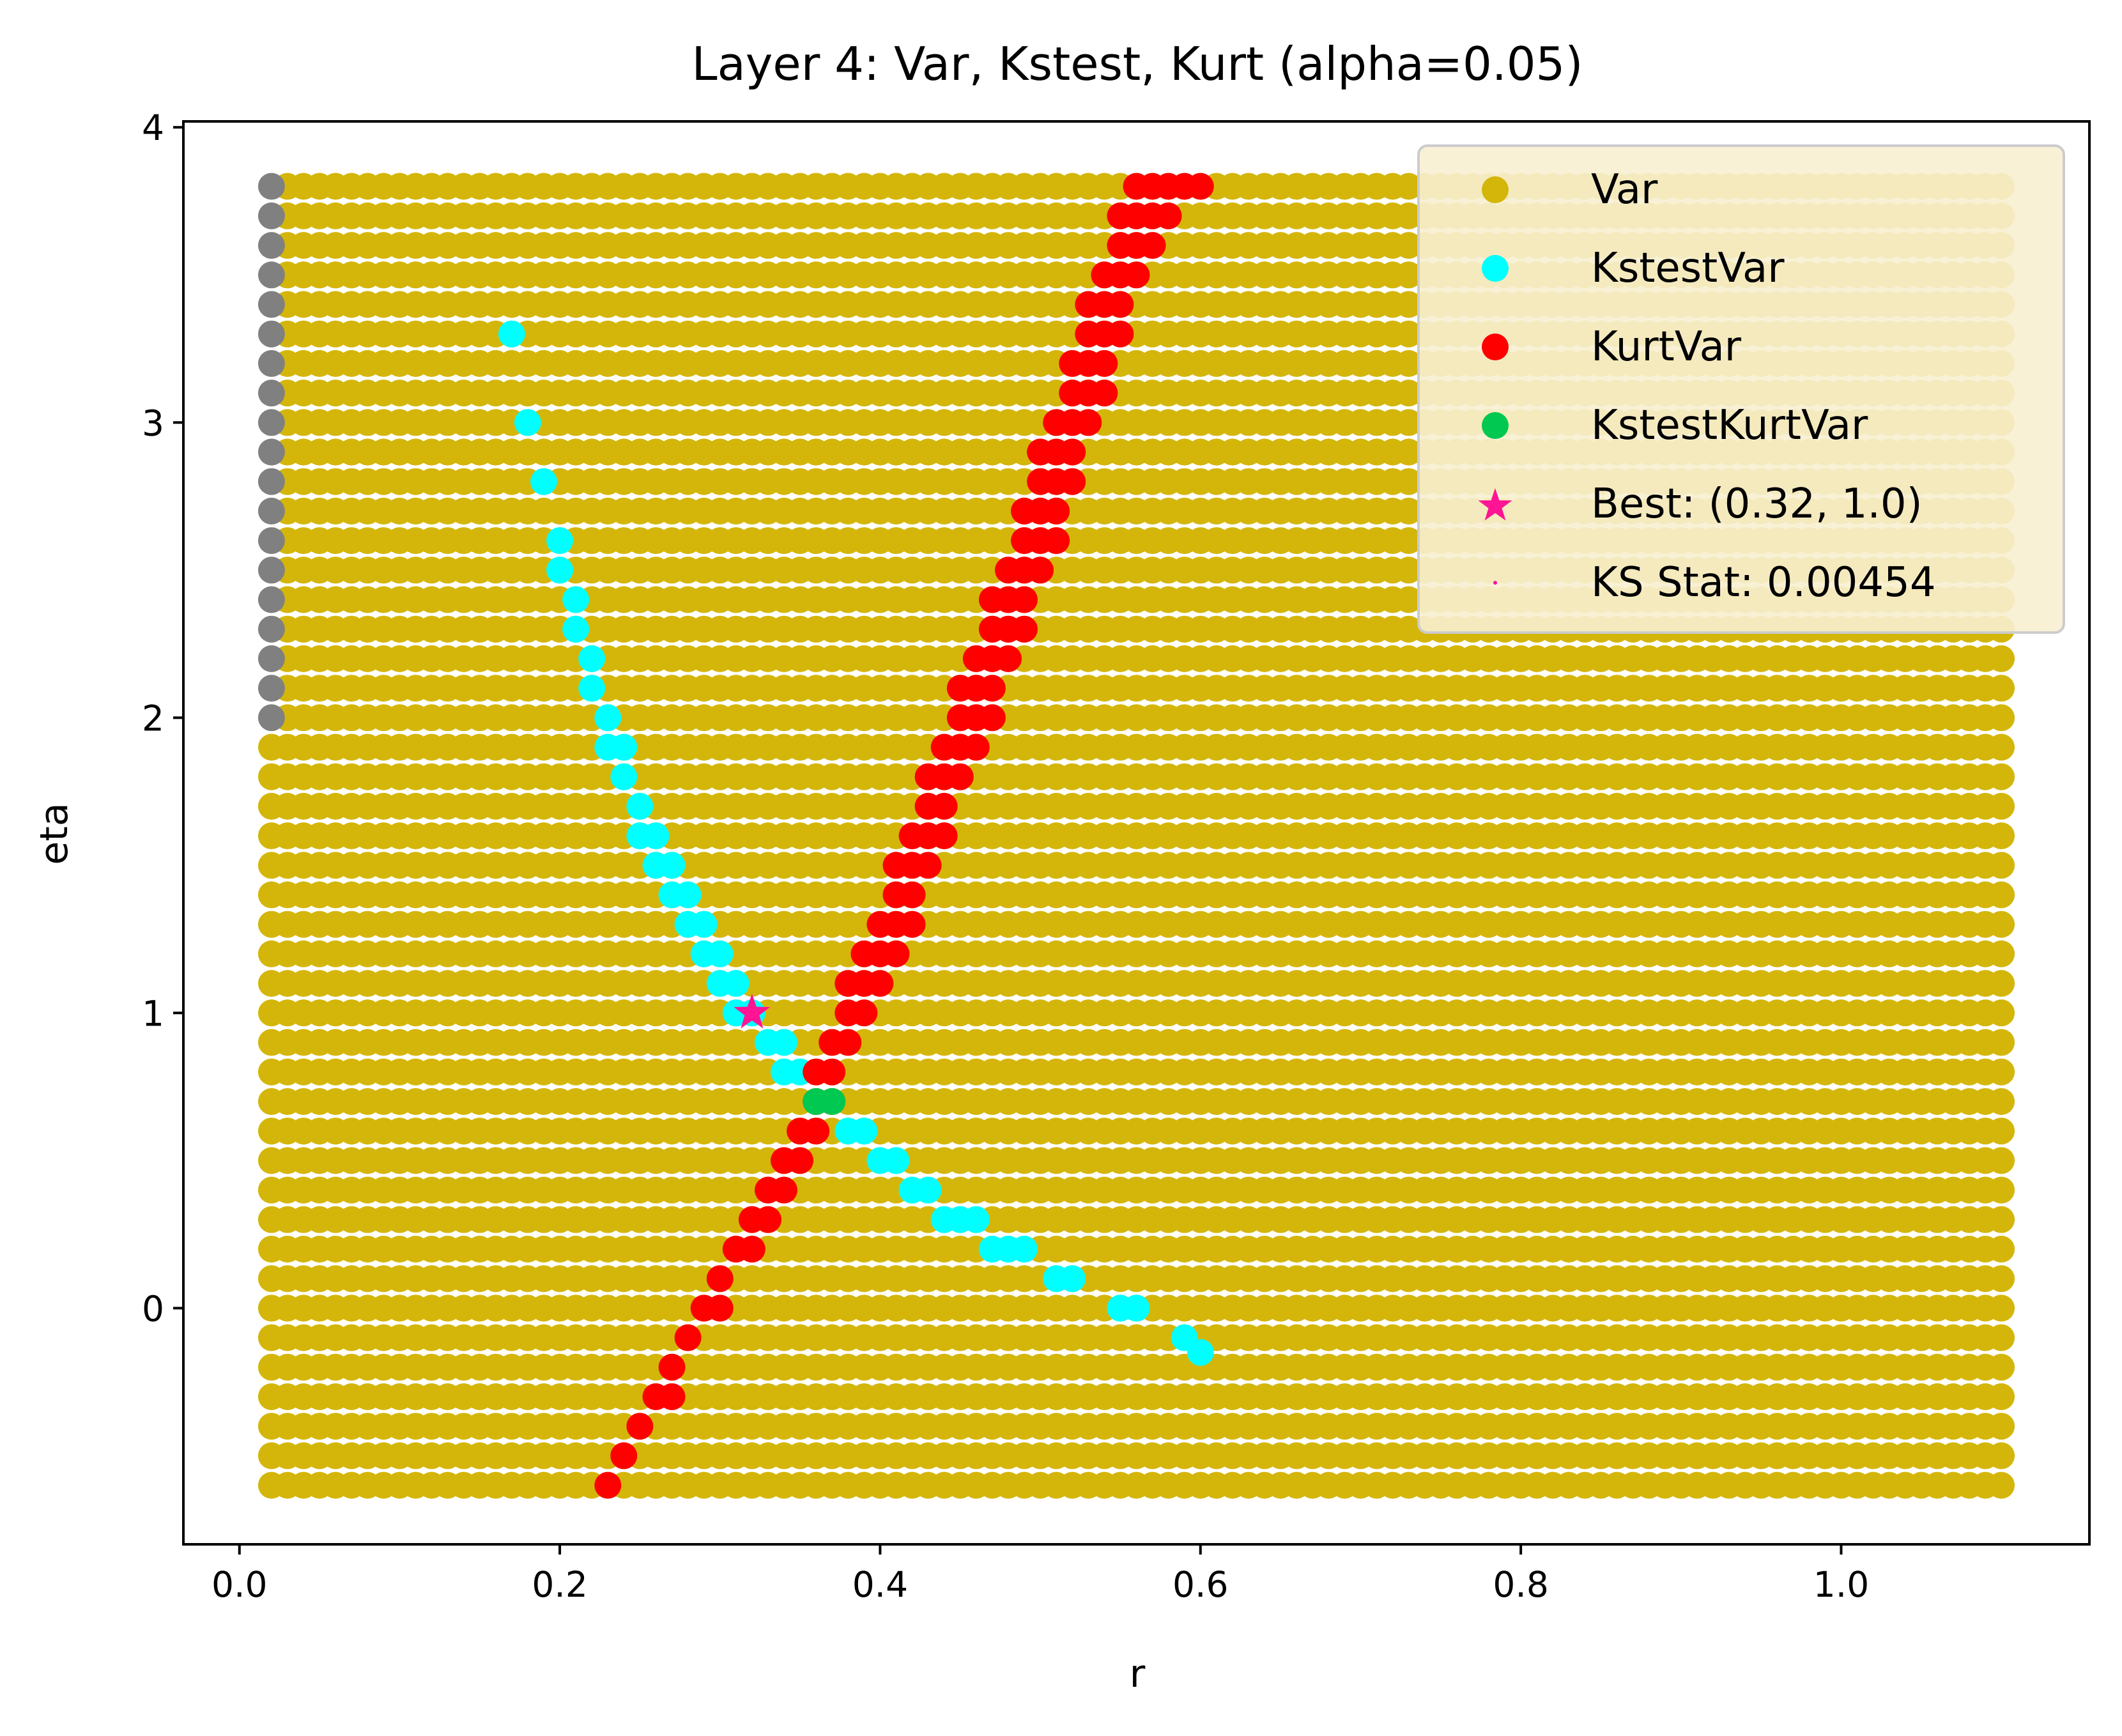  Describe the element at coordinates (1137, 64) in the screenshot. I see `chart-title: Layer 4: Var, Kstest, Kurt (alpha=0.05)` at that location.